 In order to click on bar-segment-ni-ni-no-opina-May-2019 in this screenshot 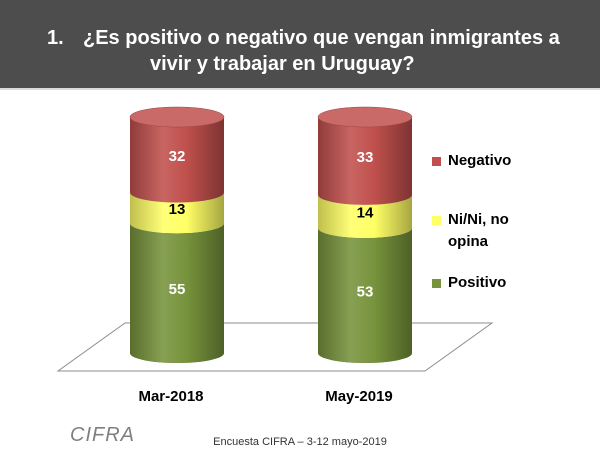, I will do `click(365, 216)`.